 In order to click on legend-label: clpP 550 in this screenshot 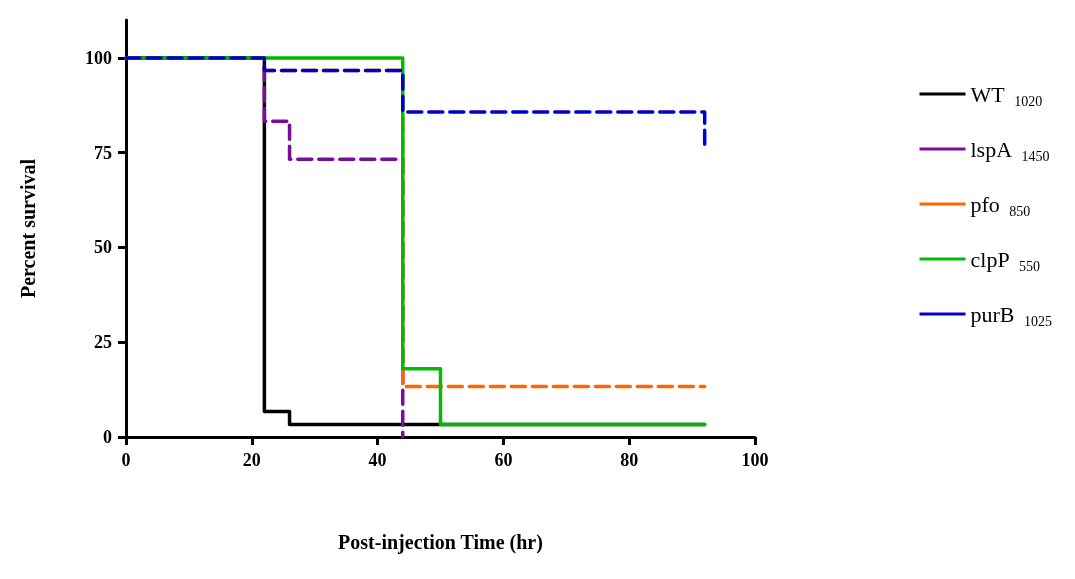, I will do `click(1005, 260)`.